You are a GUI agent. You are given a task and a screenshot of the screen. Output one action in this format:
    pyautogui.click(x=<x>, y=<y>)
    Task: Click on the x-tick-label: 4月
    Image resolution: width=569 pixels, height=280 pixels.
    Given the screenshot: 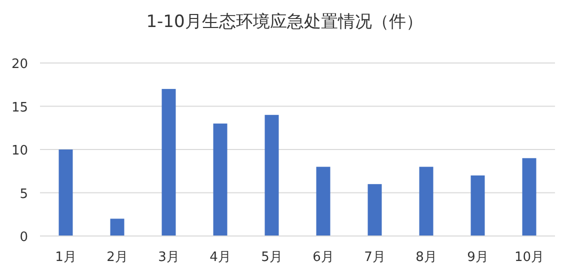 What is the action you would take?
    pyautogui.click(x=220, y=257)
    